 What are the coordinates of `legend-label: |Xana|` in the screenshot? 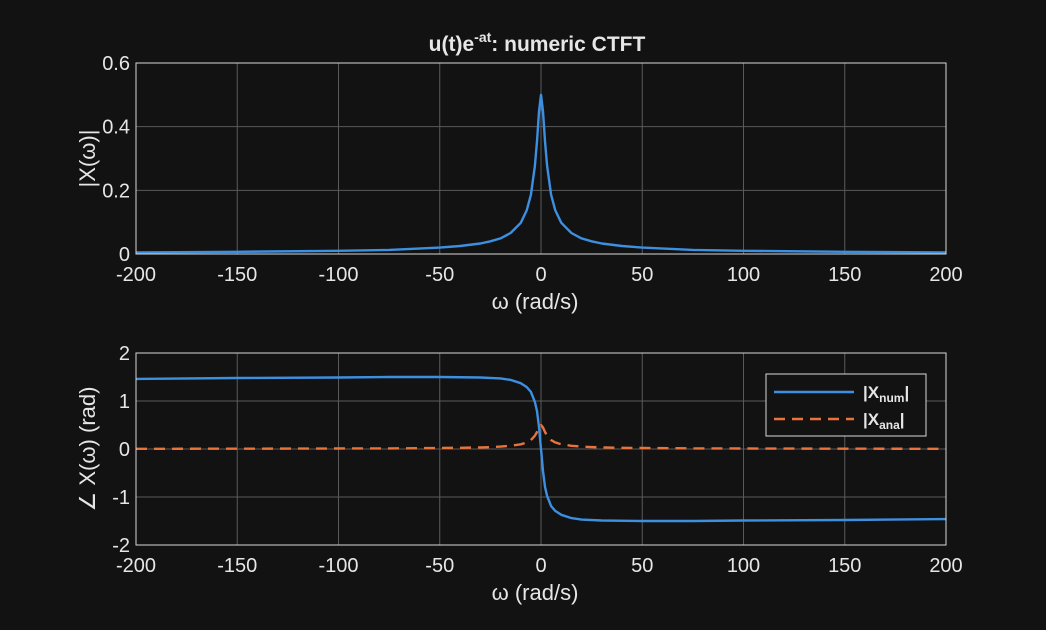 It's located at (884, 421).